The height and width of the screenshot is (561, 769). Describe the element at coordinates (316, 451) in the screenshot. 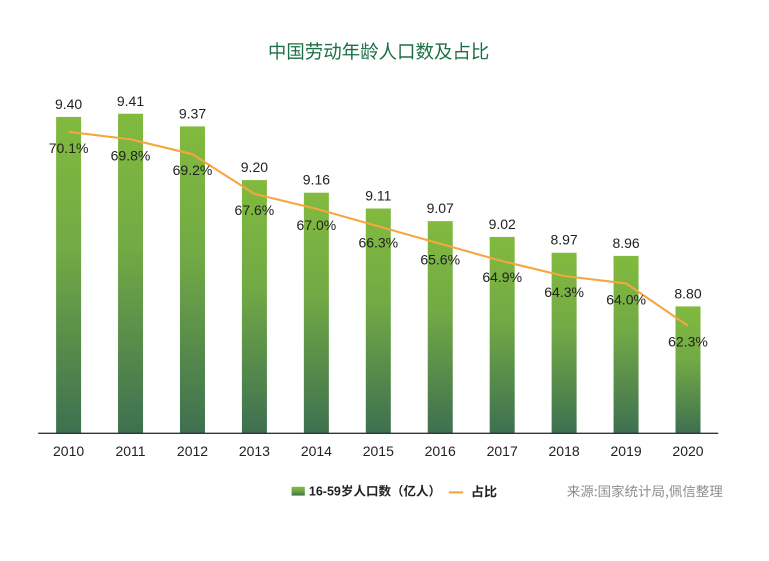

I see `svg-text: 2014` at that location.